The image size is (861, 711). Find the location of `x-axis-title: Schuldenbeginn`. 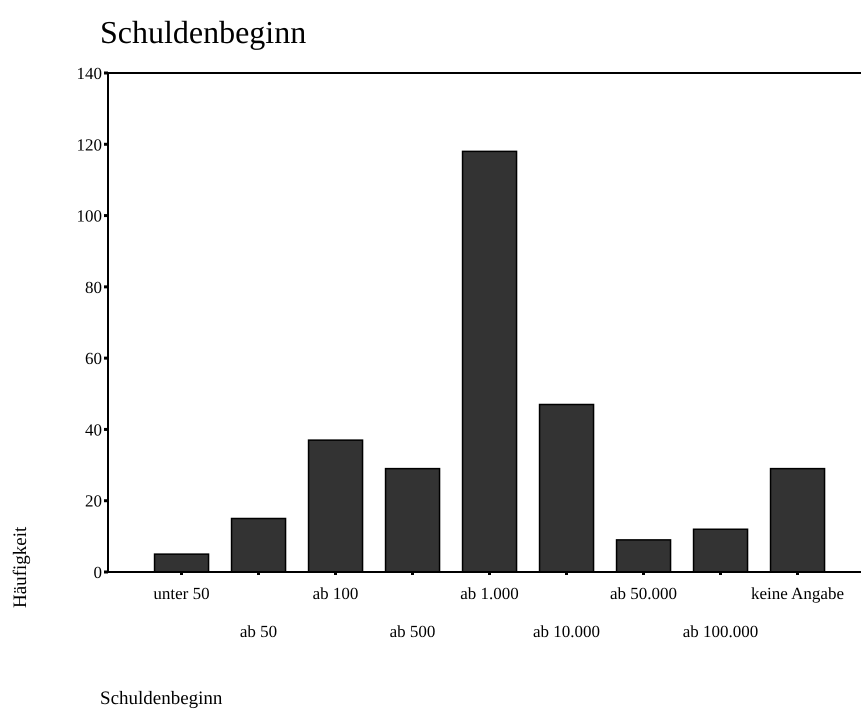

x-axis-title: Schuldenbeginn is located at coordinates (161, 699).